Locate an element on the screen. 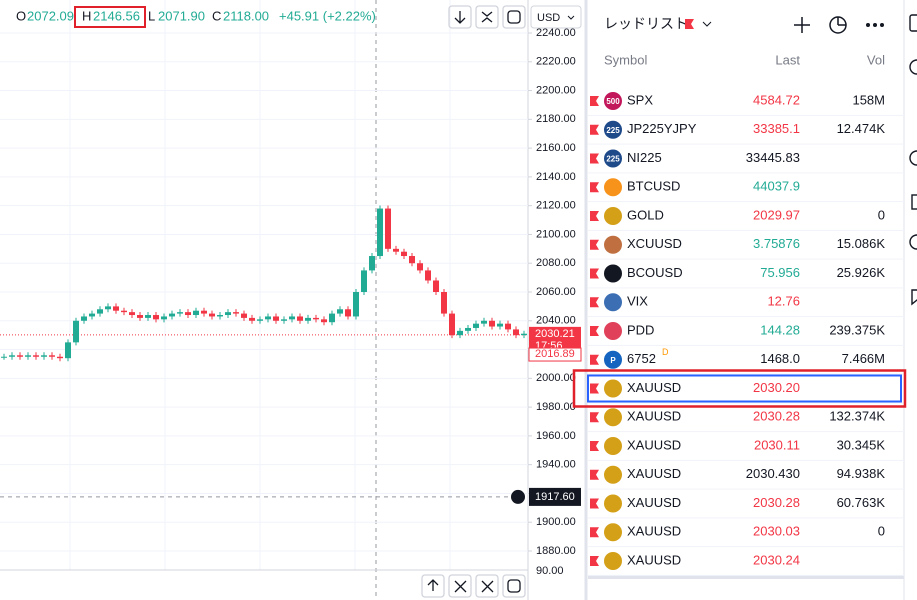  watchlist-row: 225 JP225YJPY 33385.1 12.474K is located at coordinates (746, 132).